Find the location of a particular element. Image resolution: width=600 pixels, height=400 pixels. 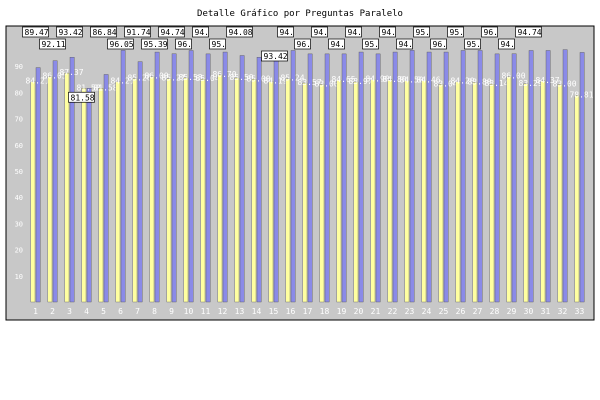

y-tick-label: 50 is located at coordinates (19, 172).